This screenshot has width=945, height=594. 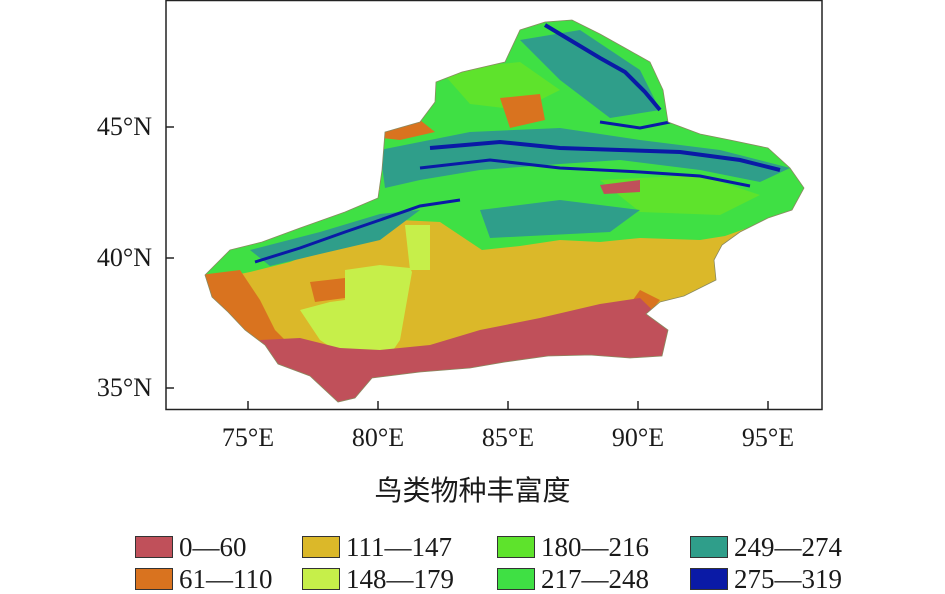 What do you see at coordinates (788, 547) in the screenshot?
I see `legend-label: 249—274` at bounding box center [788, 547].